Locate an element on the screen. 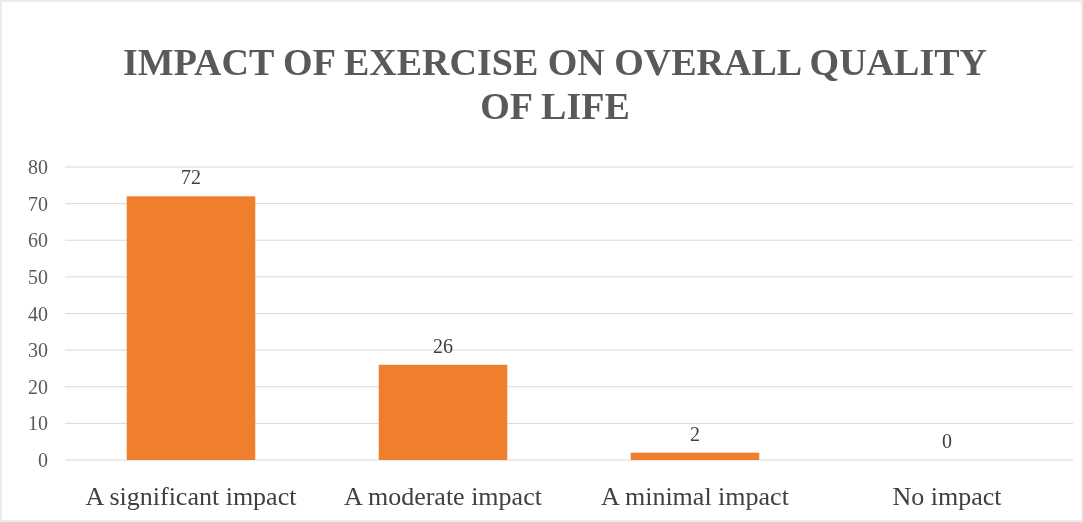 The height and width of the screenshot is (522, 1083). x-tick-label: No impact is located at coordinates (947, 496).